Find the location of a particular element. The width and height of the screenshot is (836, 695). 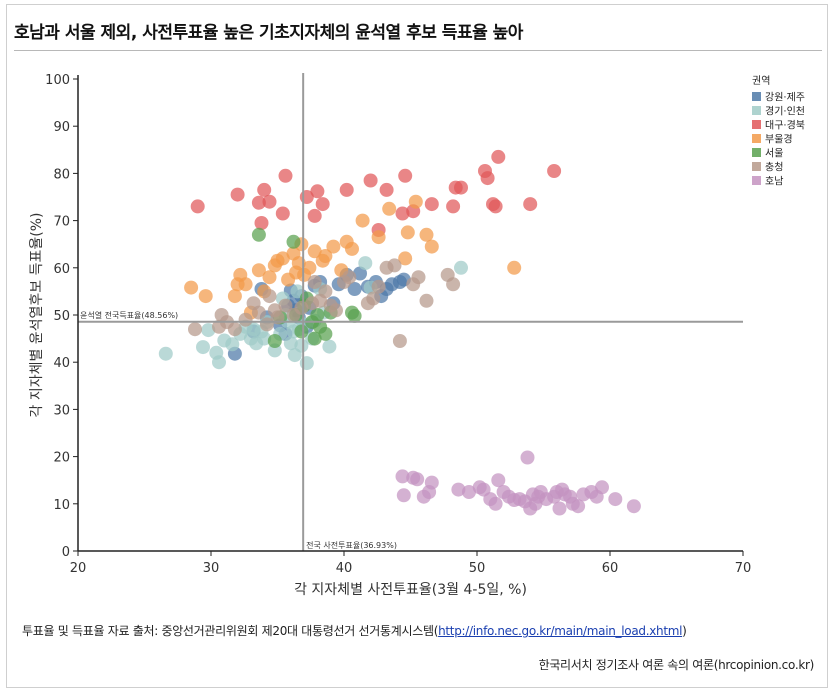

y-tick-label: 30 is located at coordinates (61, 410).